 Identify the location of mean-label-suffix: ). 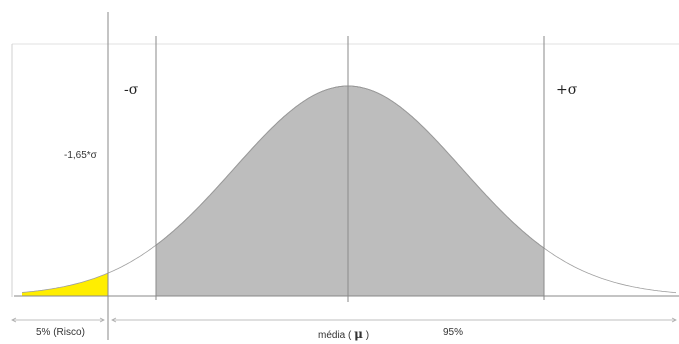
(367, 335).